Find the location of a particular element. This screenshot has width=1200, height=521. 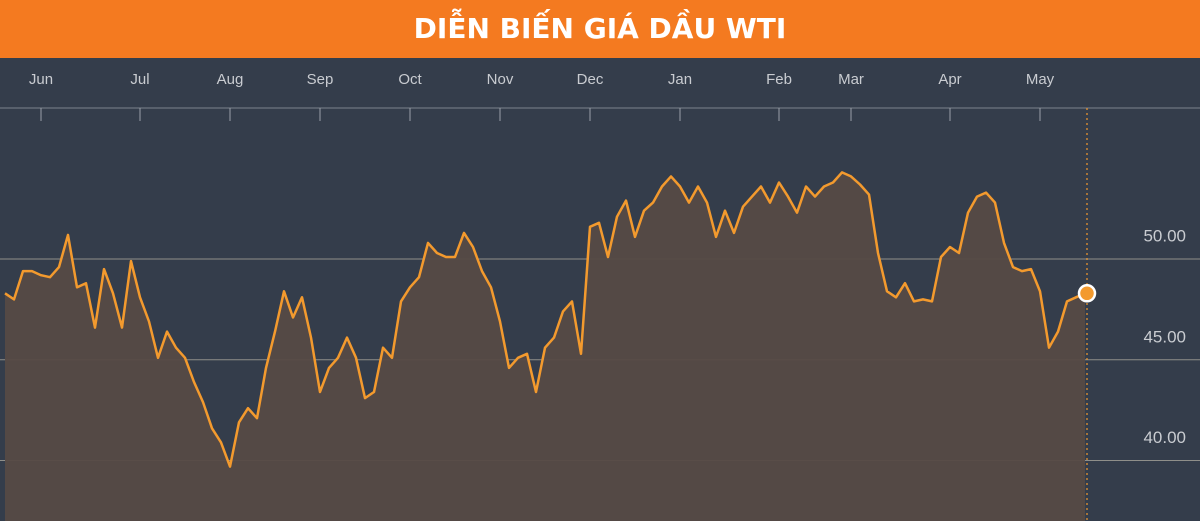

x-tick-label: Dec is located at coordinates (590, 79).